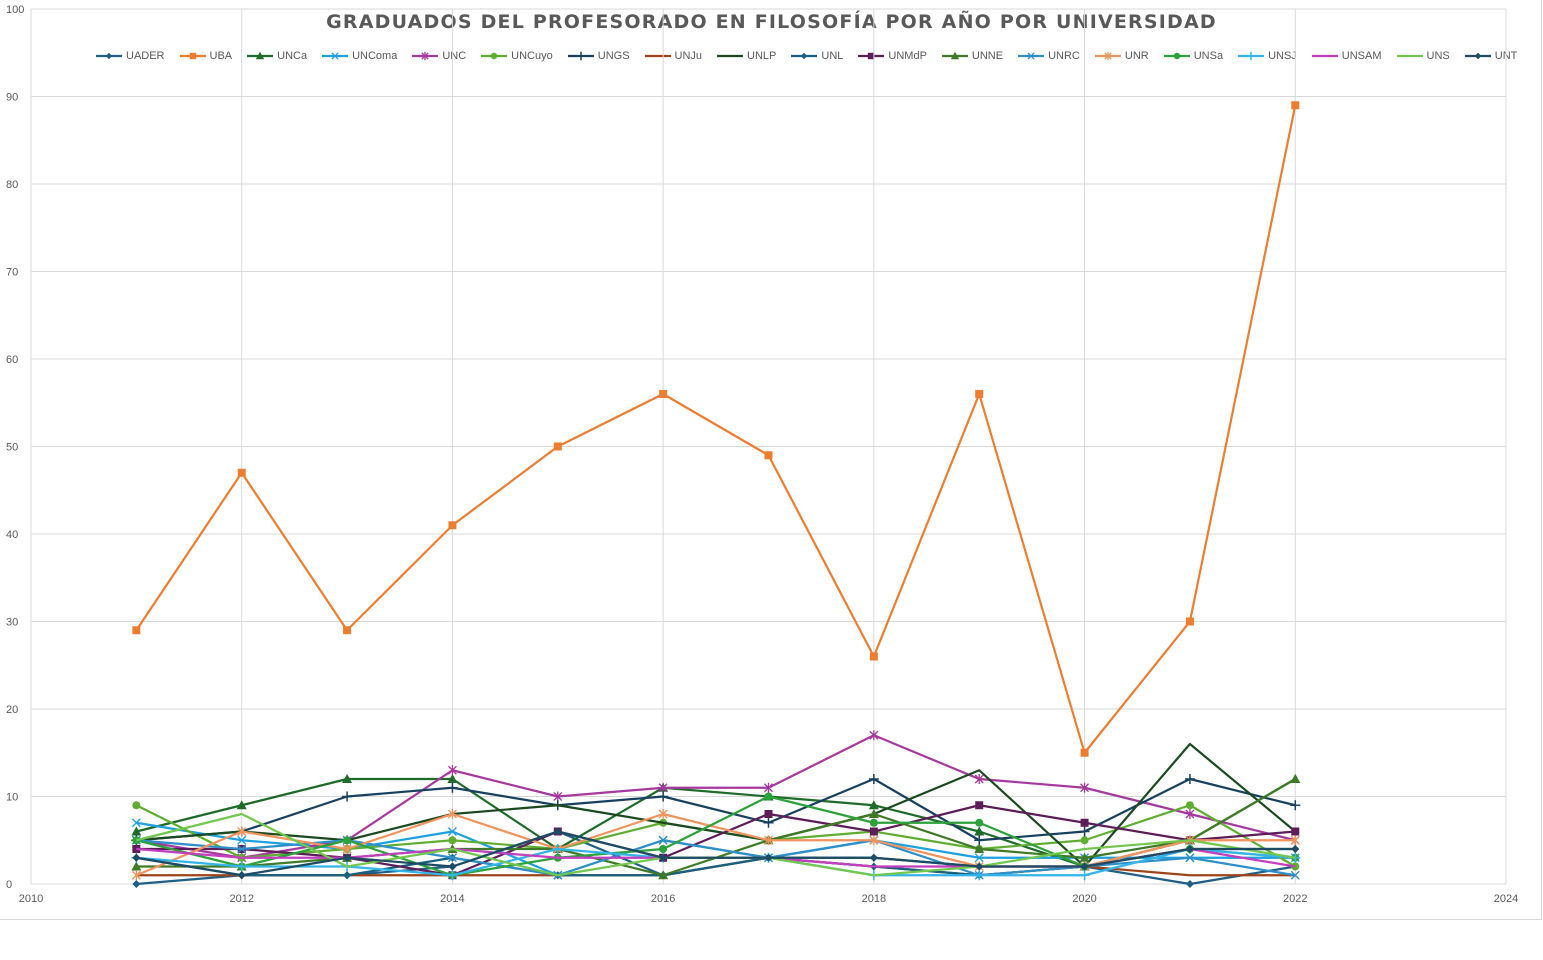 This screenshot has width=1543, height=960. What do you see at coordinates (907, 56) in the screenshot?
I see `legend-label: UNMdP` at bounding box center [907, 56].